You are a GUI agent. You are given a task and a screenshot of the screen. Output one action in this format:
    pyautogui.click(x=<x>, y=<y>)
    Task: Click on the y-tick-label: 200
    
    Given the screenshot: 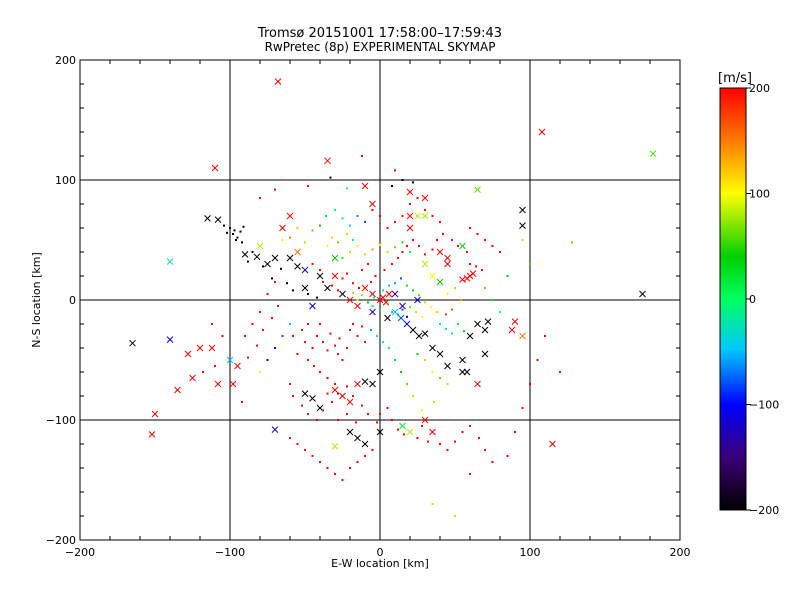 What is the action you would take?
    pyautogui.click(x=65, y=60)
    